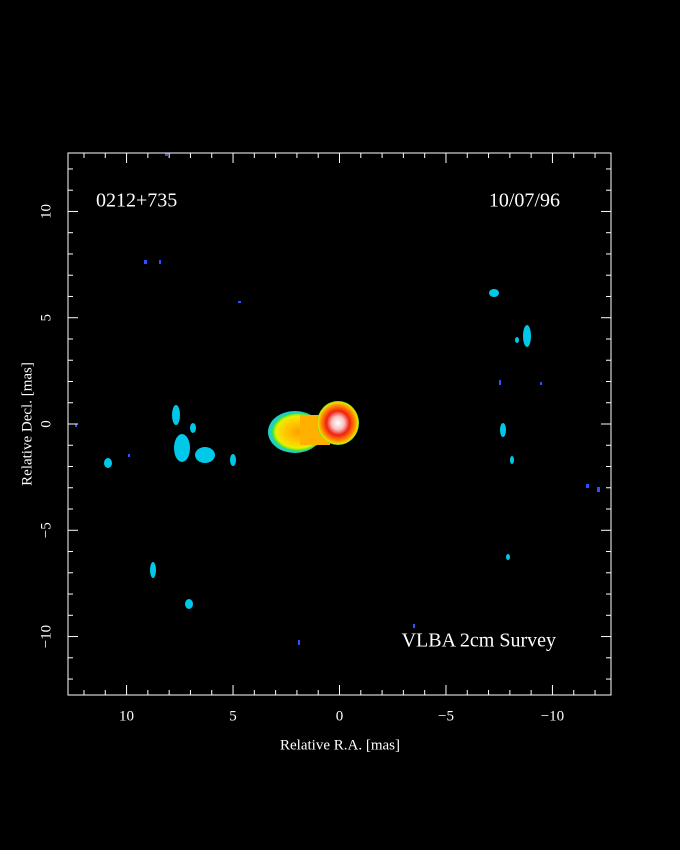  What do you see at coordinates (479, 641) in the screenshot?
I see `survey: VLBA 2cm Survey` at bounding box center [479, 641].